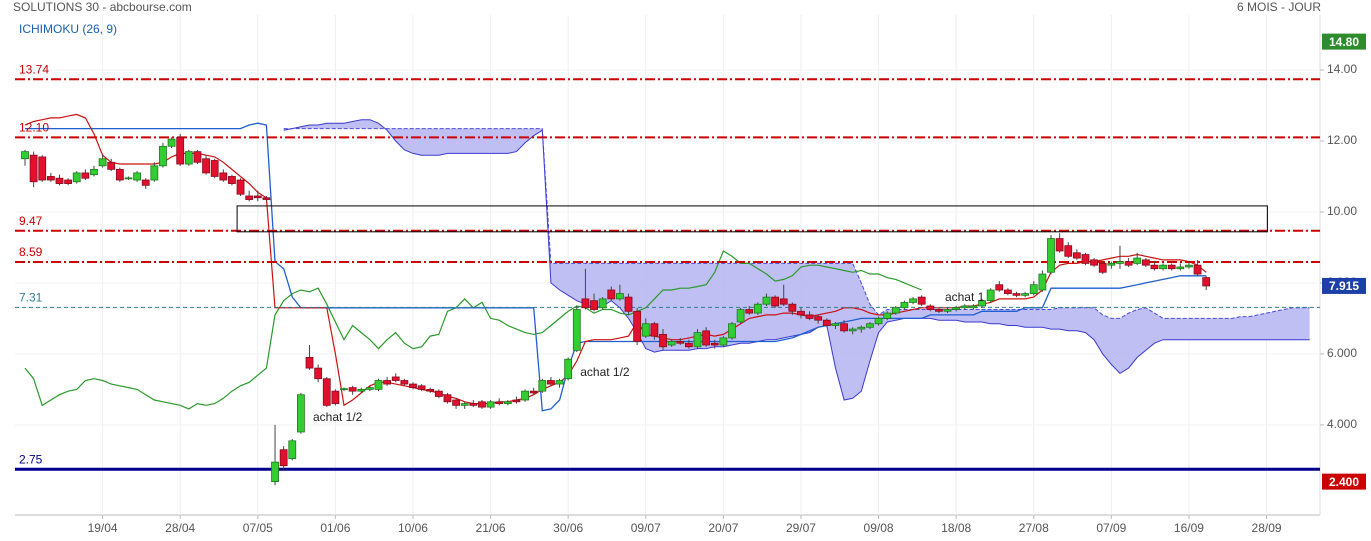 The image size is (1371, 541). What do you see at coordinates (568, 528) in the screenshot?
I see `x-tick-label: 30/06` at bounding box center [568, 528].